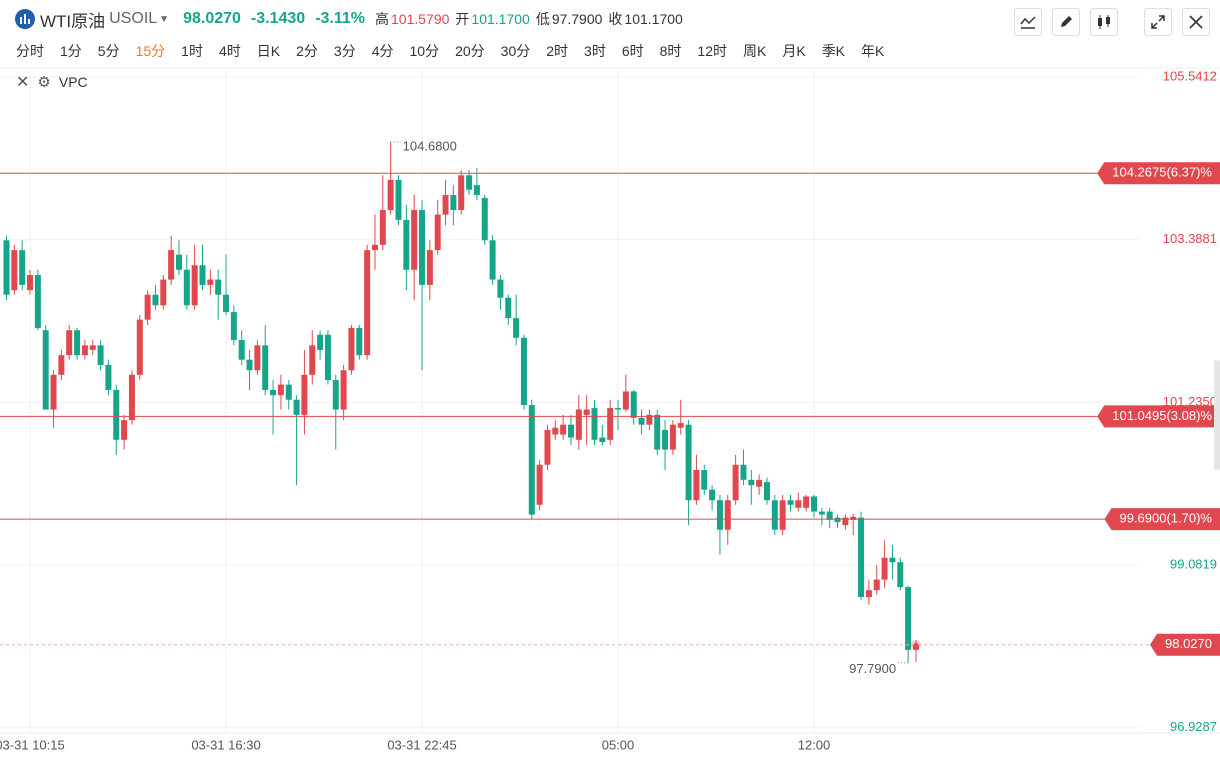  What do you see at coordinates (1104, 22) in the screenshot?
I see `indicator-button` at bounding box center [1104, 22].